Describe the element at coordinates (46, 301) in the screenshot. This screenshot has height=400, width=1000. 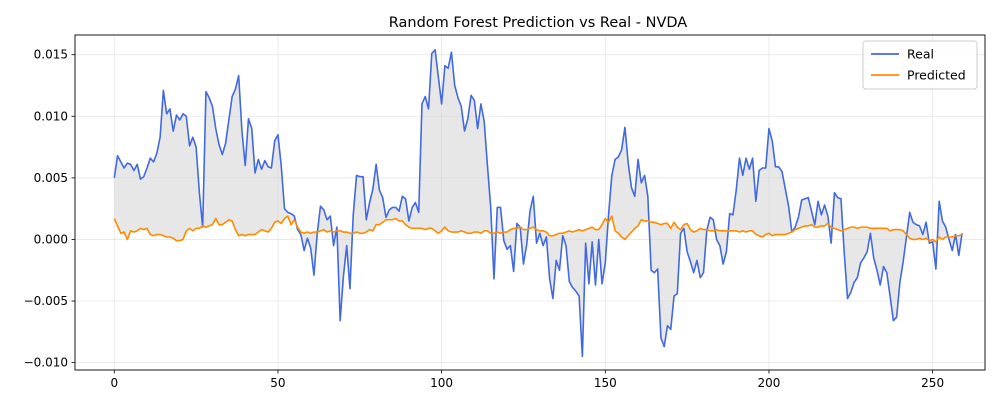
I see `y-tick-label: −0.005` at that location.